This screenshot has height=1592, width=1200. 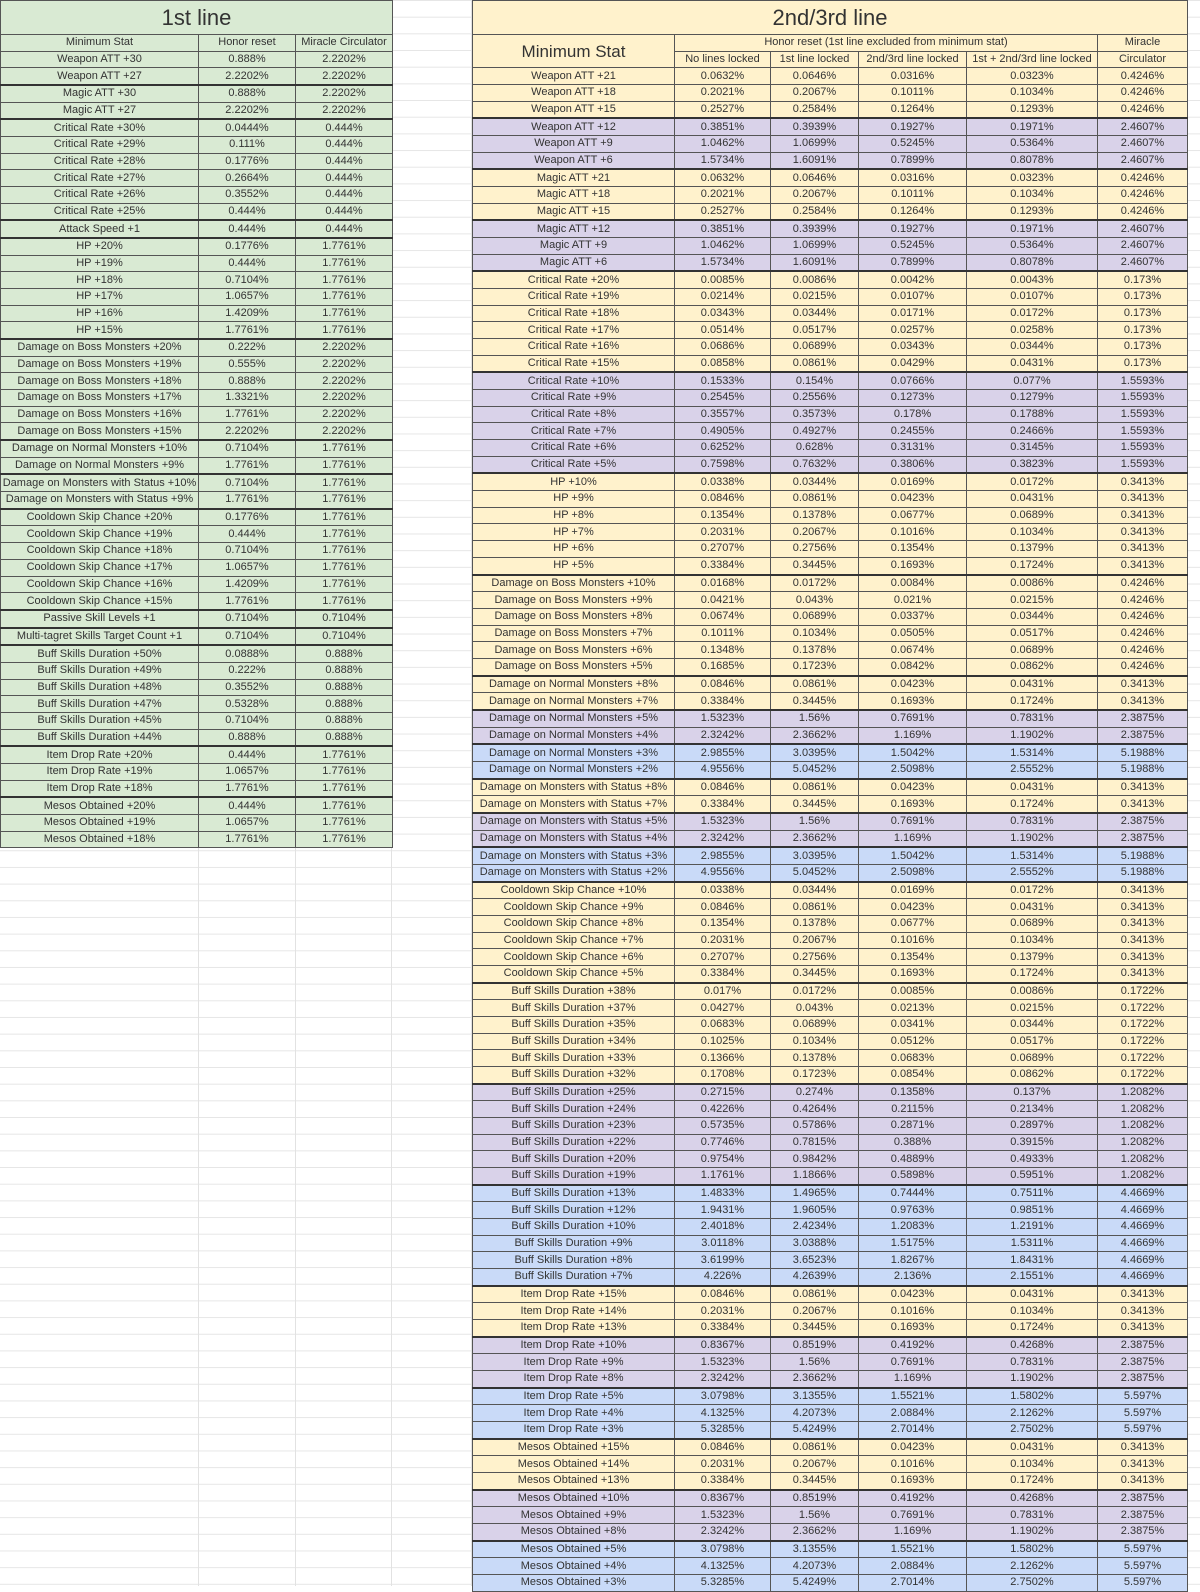 What do you see at coordinates (99, 465) in the screenshot?
I see `cell-stat: Damage on Normal Monsters +9%` at bounding box center [99, 465].